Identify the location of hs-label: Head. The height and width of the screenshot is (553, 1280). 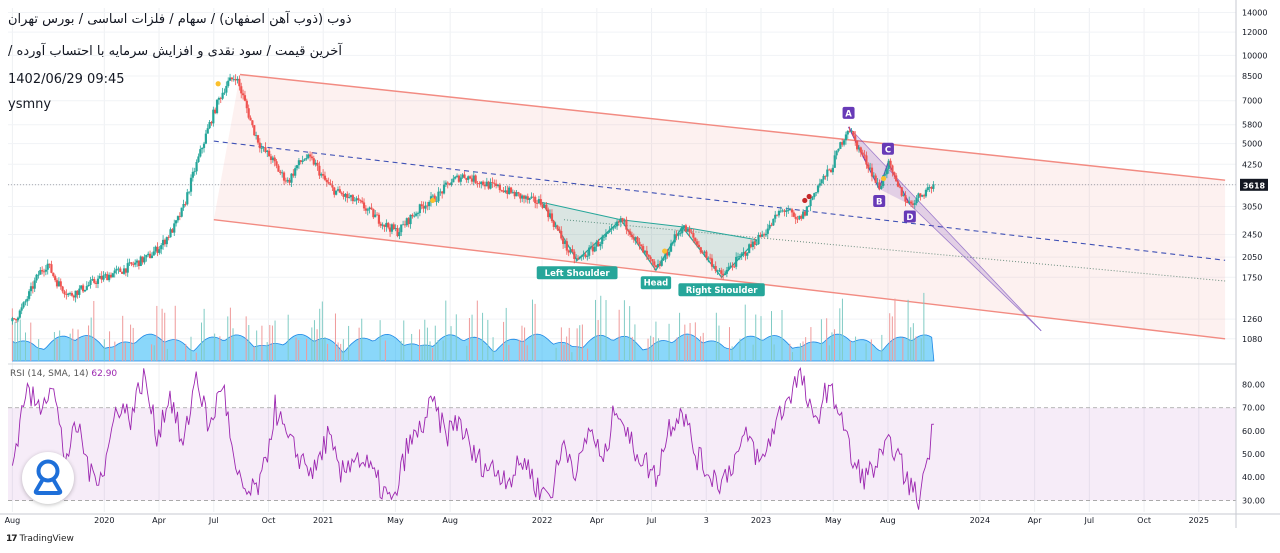
(656, 283).